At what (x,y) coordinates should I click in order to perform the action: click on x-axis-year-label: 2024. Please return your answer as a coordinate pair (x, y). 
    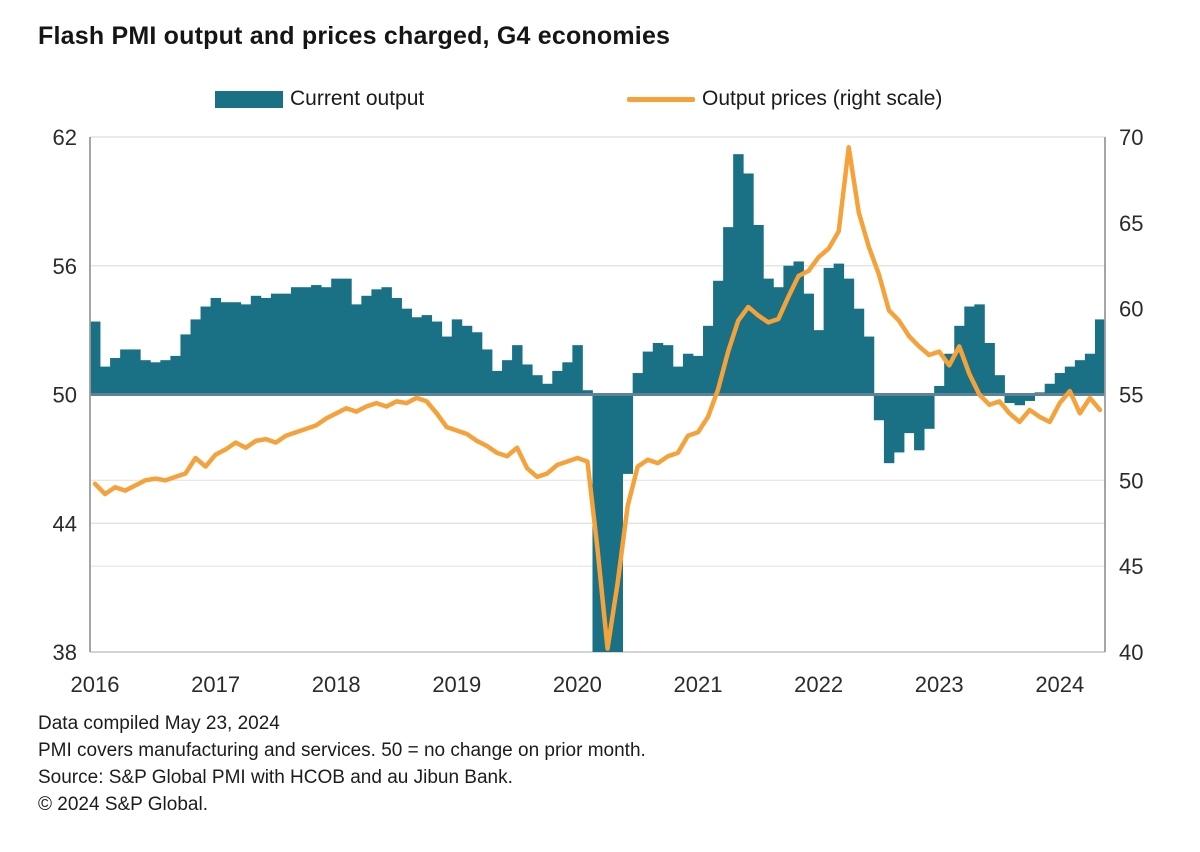
    Looking at the image, I should click on (1059, 684).